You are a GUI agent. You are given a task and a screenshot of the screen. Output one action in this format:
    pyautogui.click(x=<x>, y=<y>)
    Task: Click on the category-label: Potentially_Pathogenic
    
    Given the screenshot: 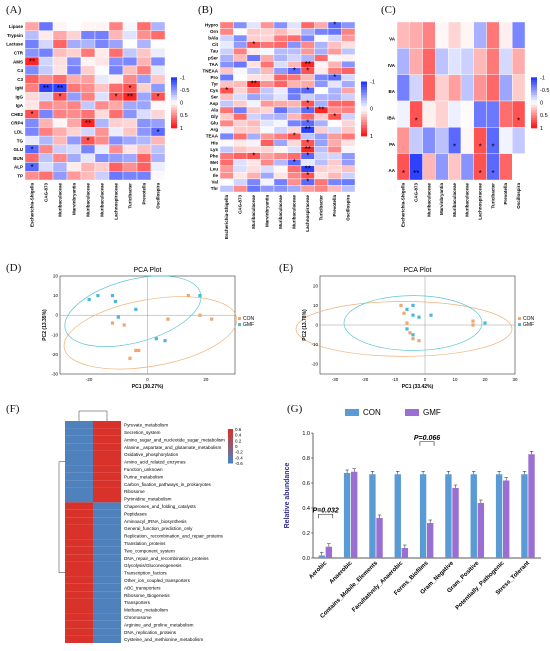 What is the action you would take?
    pyautogui.click(x=480, y=585)
    